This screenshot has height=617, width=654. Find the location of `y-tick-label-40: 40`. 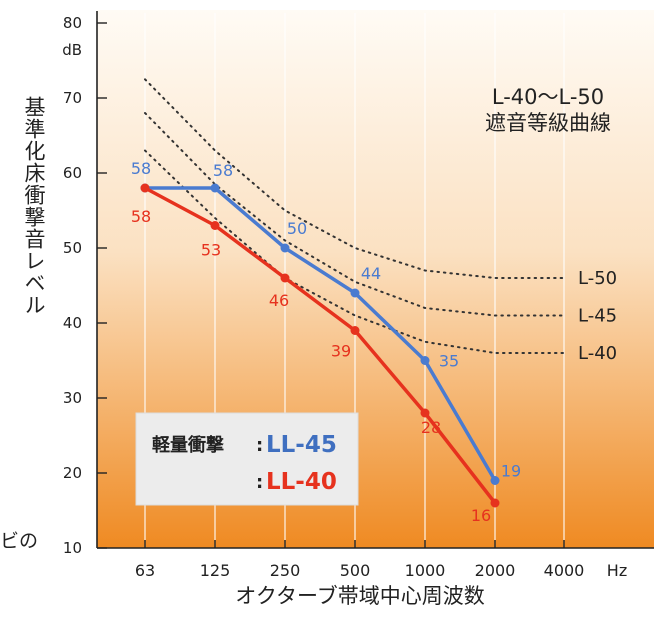

y-tick-label-40: 40 is located at coordinates (72, 323).